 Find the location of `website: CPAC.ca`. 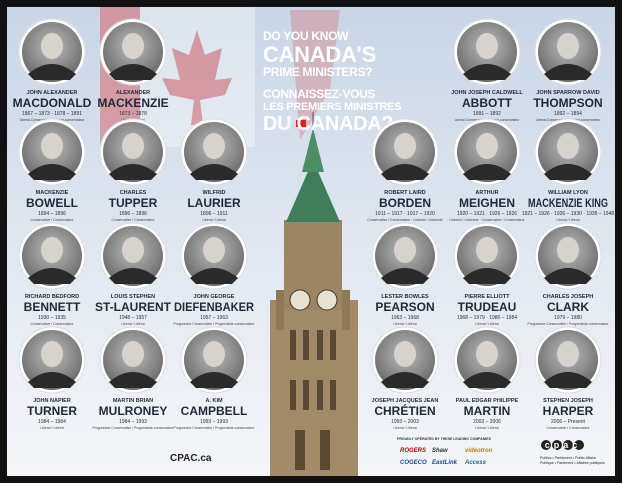

website: CPAC.ca is located at coordinates (191, 458).